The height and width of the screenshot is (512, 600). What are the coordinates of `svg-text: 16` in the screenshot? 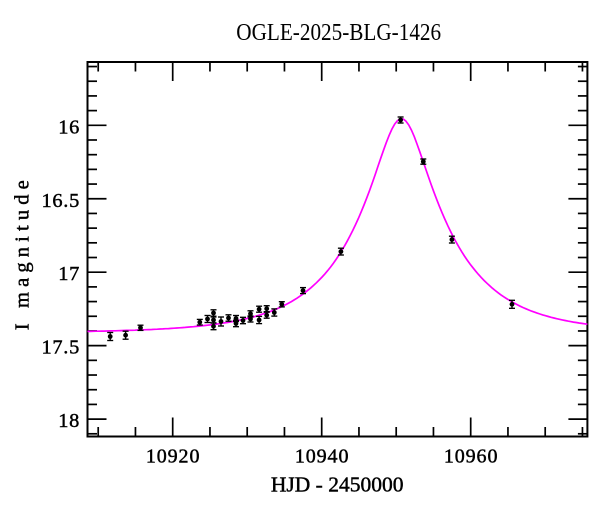 It's located at (69, 127).